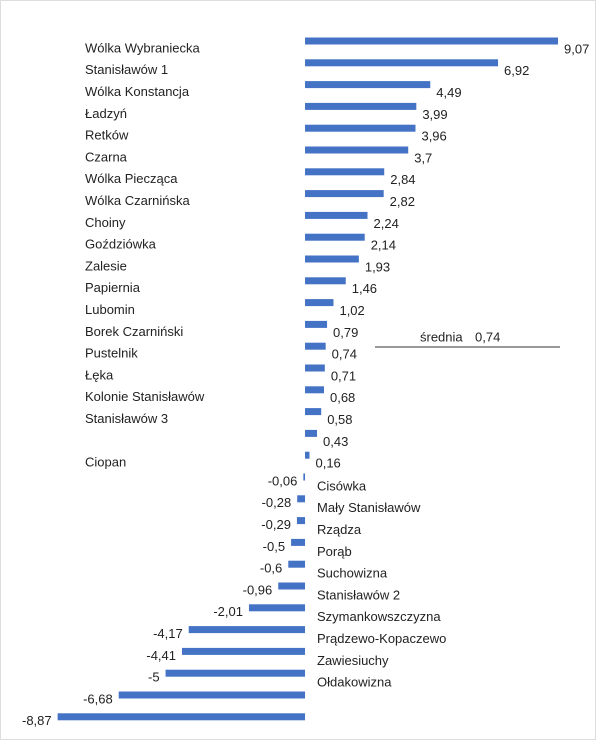 The image size is (596, 740). What do you see at coordinates (106, 265) in the screenshot?
I see `category-label: Zalesie` at bounding box center [106, 265].